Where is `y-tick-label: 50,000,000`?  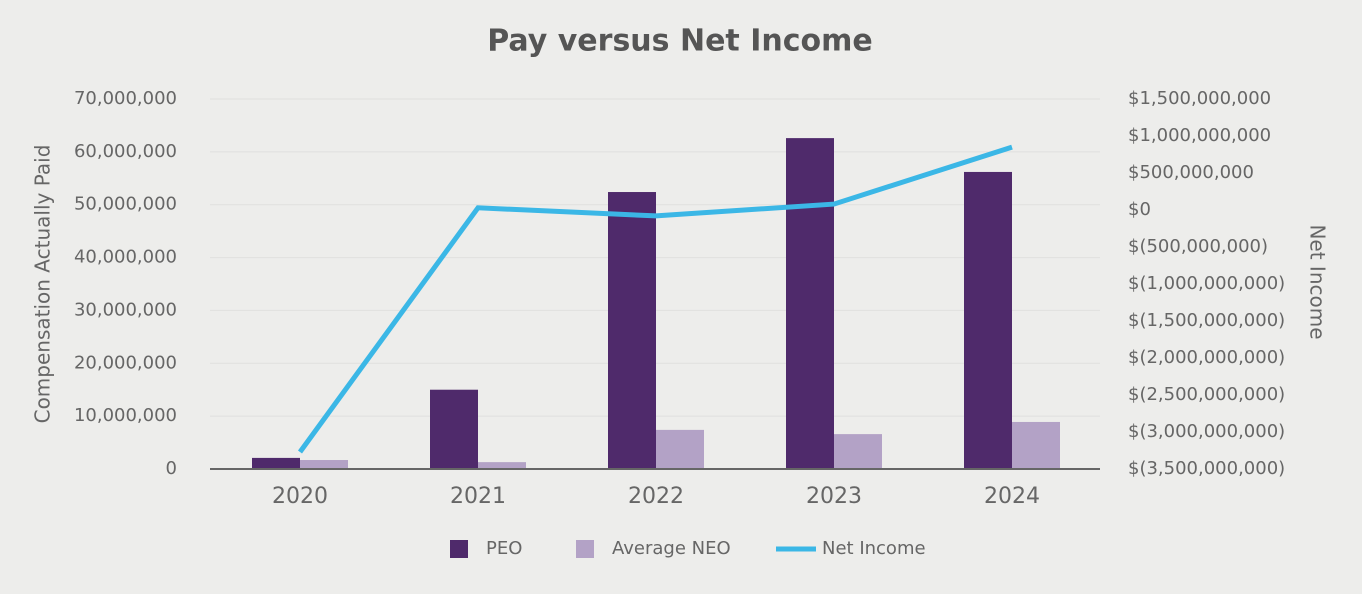
y-tick-label: 50,000,000 is located at coordinates (125, 204).